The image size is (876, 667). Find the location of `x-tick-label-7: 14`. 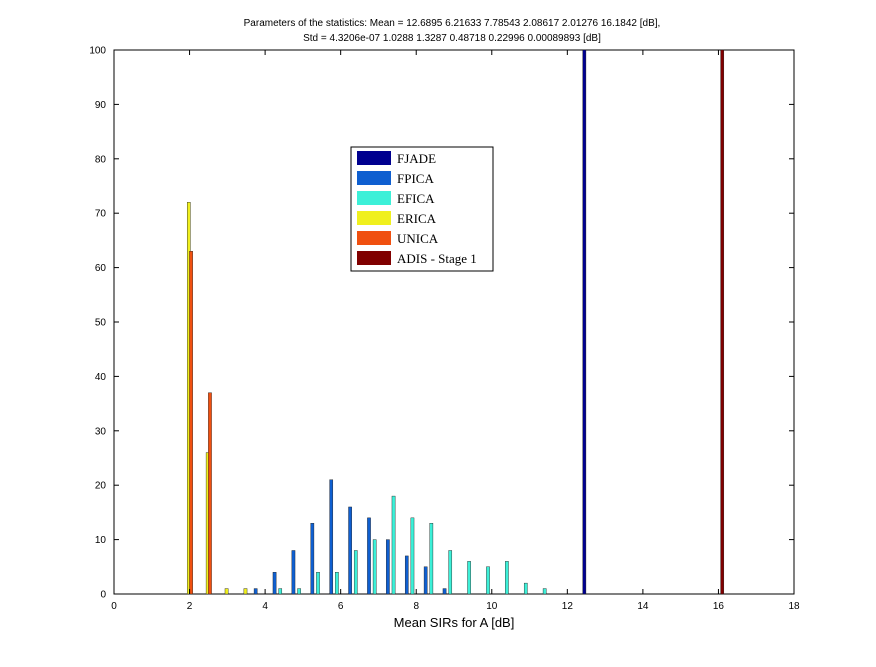

x-tick-label-7: 14 is located at coordinates (643, 606).